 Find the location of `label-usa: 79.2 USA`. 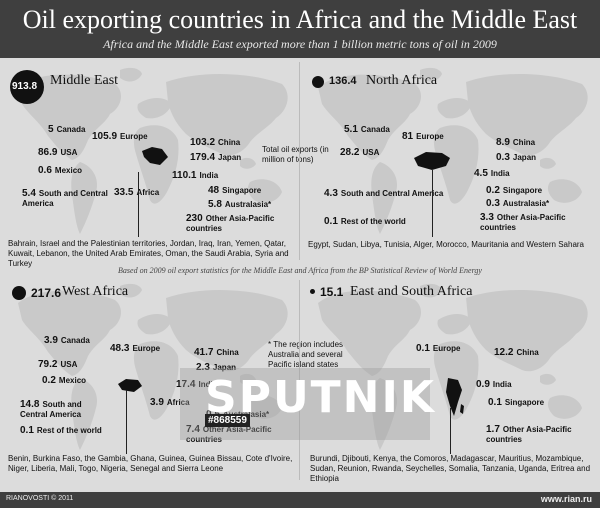

label-usa: 79.2 USA is located at coordinates (58, 364).